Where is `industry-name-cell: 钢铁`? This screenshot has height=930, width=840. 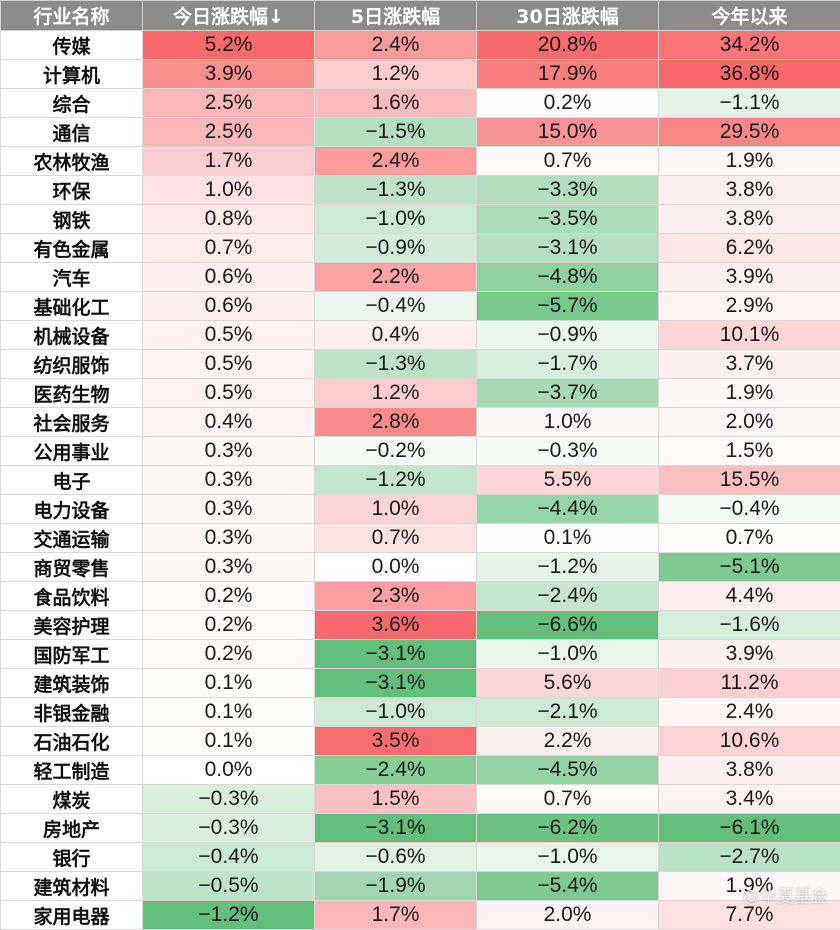 industry-name-cell: 钢铁 is located at coordinates (72, 219).